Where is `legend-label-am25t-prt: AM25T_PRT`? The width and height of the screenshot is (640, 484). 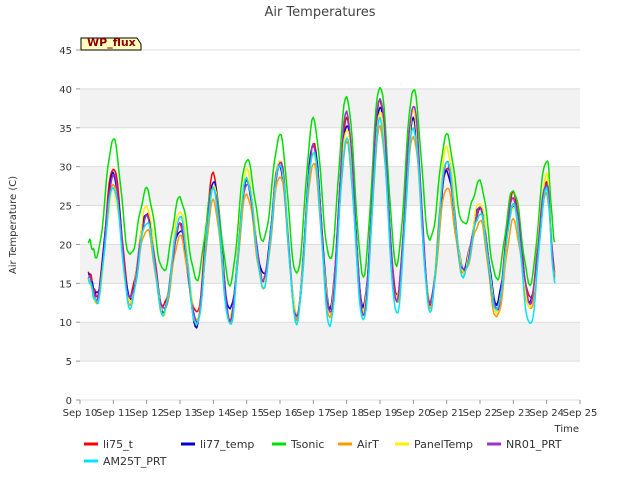 legend-label-am25t-prt: AM25T_PRT is located at coordinates (135, 461).